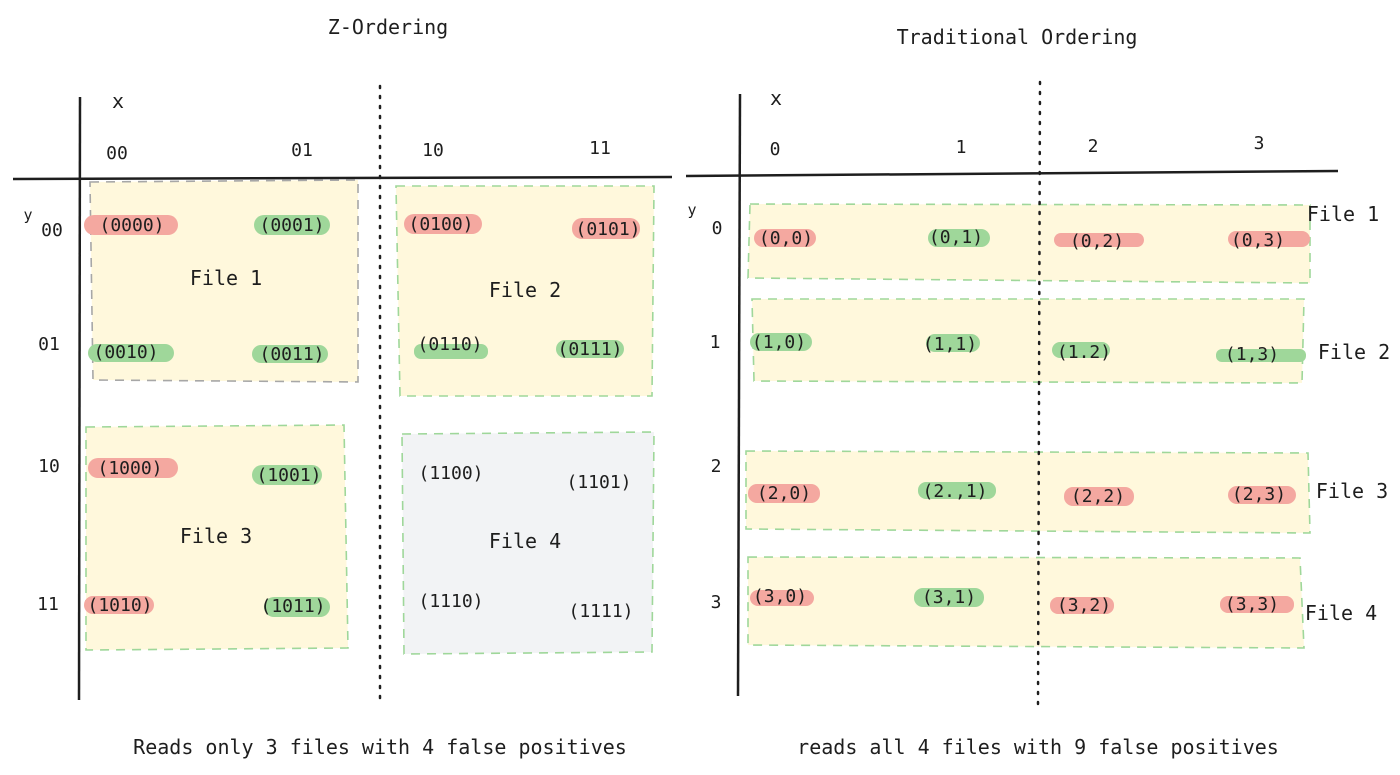 This screenshot has height=775, width=1400. Describe the element at coordinates (739, 395) in the screenshot. I see `t-y-axis-line` at that location.